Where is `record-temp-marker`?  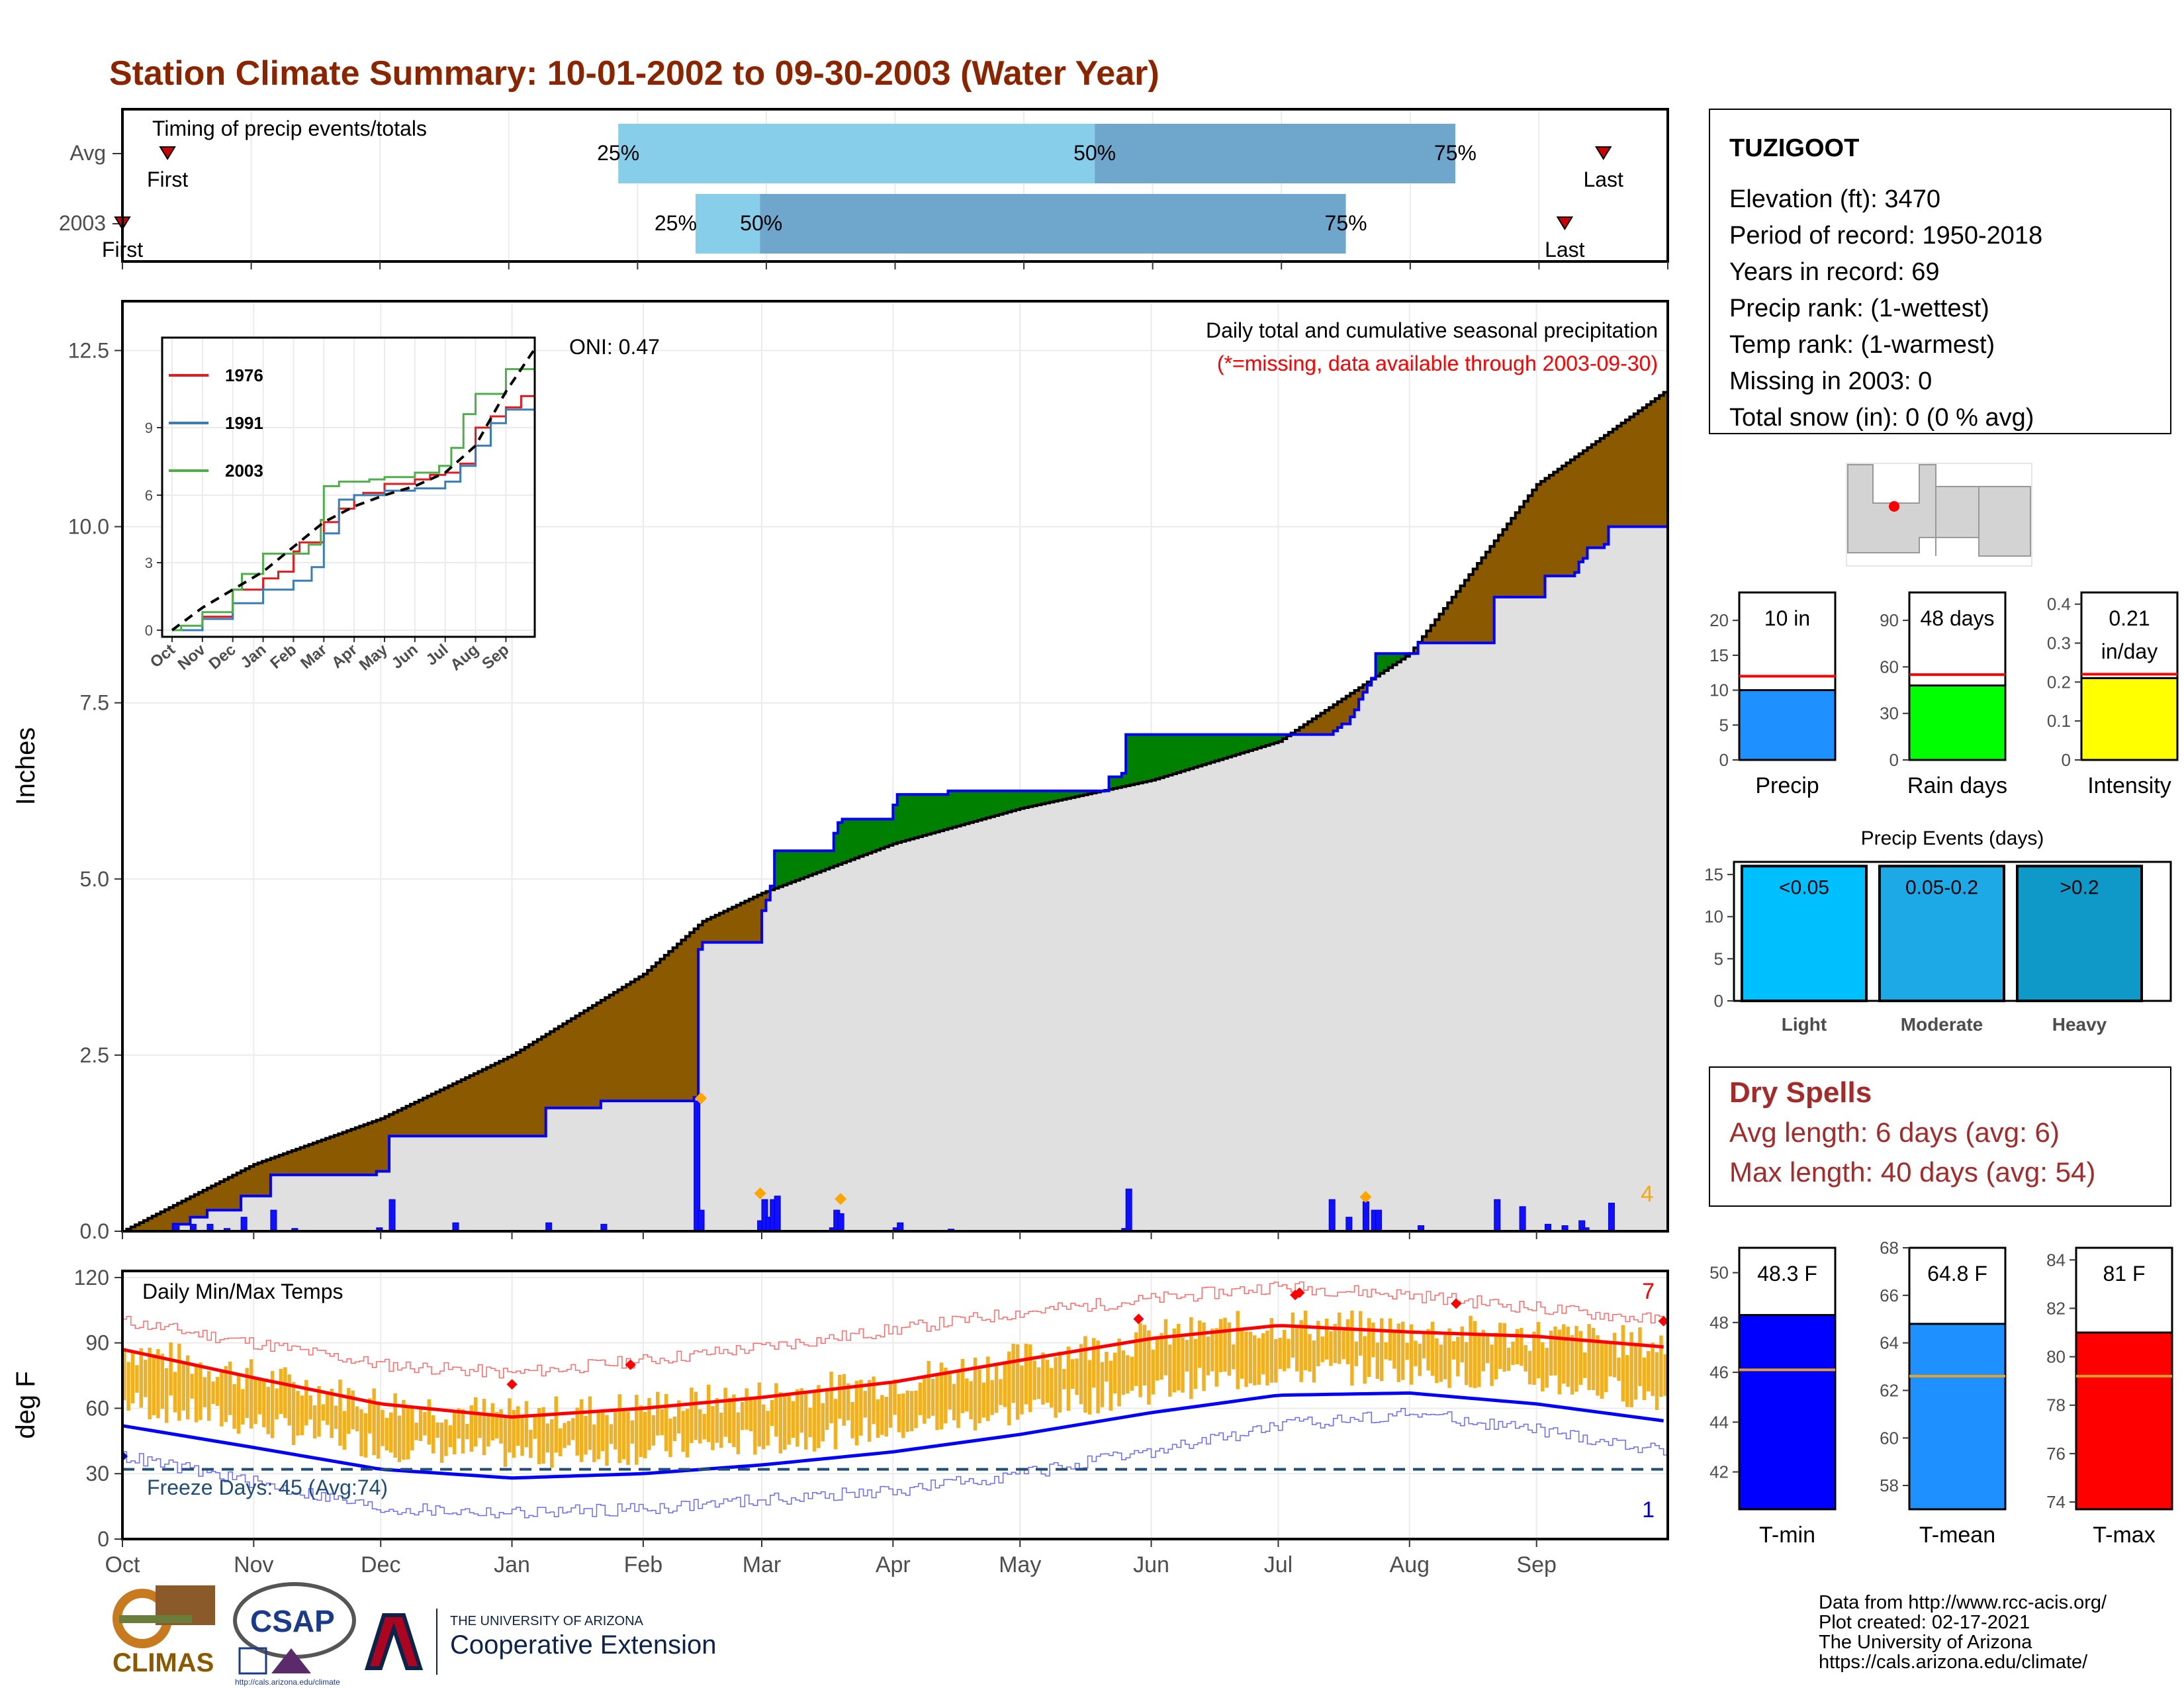 record-temp-marker is located at coordinates (1663, 1321).